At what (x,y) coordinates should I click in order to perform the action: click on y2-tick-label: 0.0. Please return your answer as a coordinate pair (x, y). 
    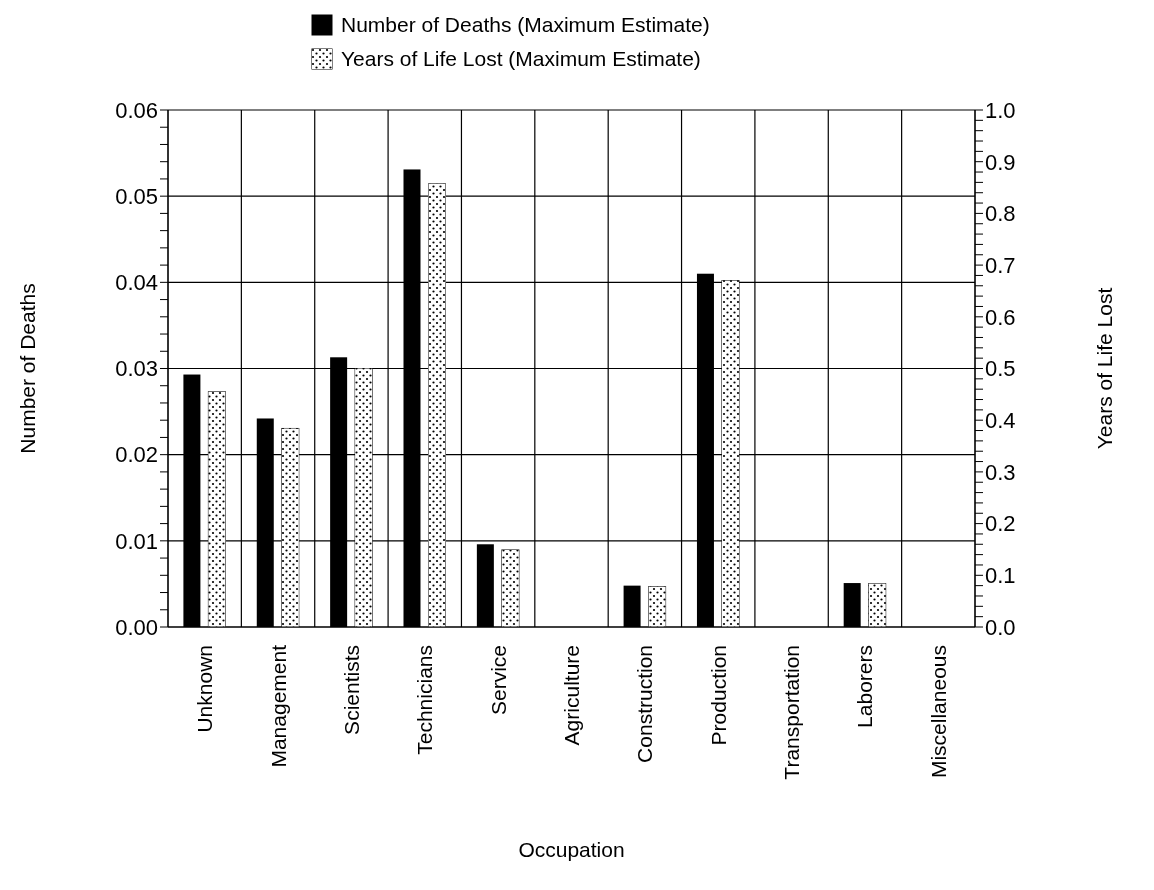
    Looking at the image, I should click on (1000, 627).